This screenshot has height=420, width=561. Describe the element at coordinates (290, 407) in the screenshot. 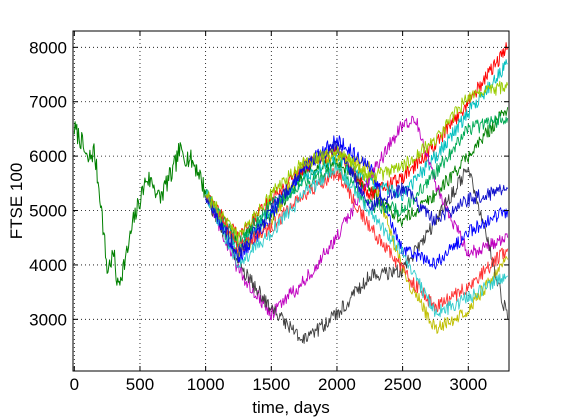

I see `x-axis-label: time, days` at that location.